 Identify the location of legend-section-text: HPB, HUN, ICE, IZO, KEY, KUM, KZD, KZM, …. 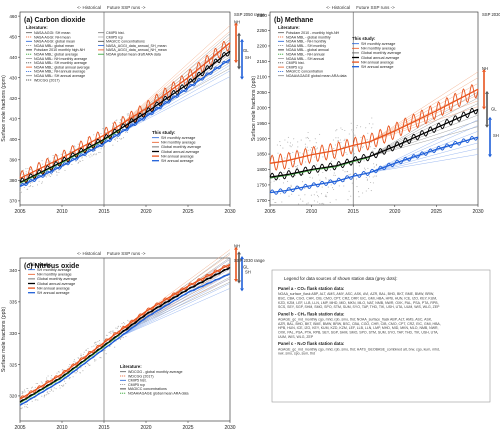
(358, 328).